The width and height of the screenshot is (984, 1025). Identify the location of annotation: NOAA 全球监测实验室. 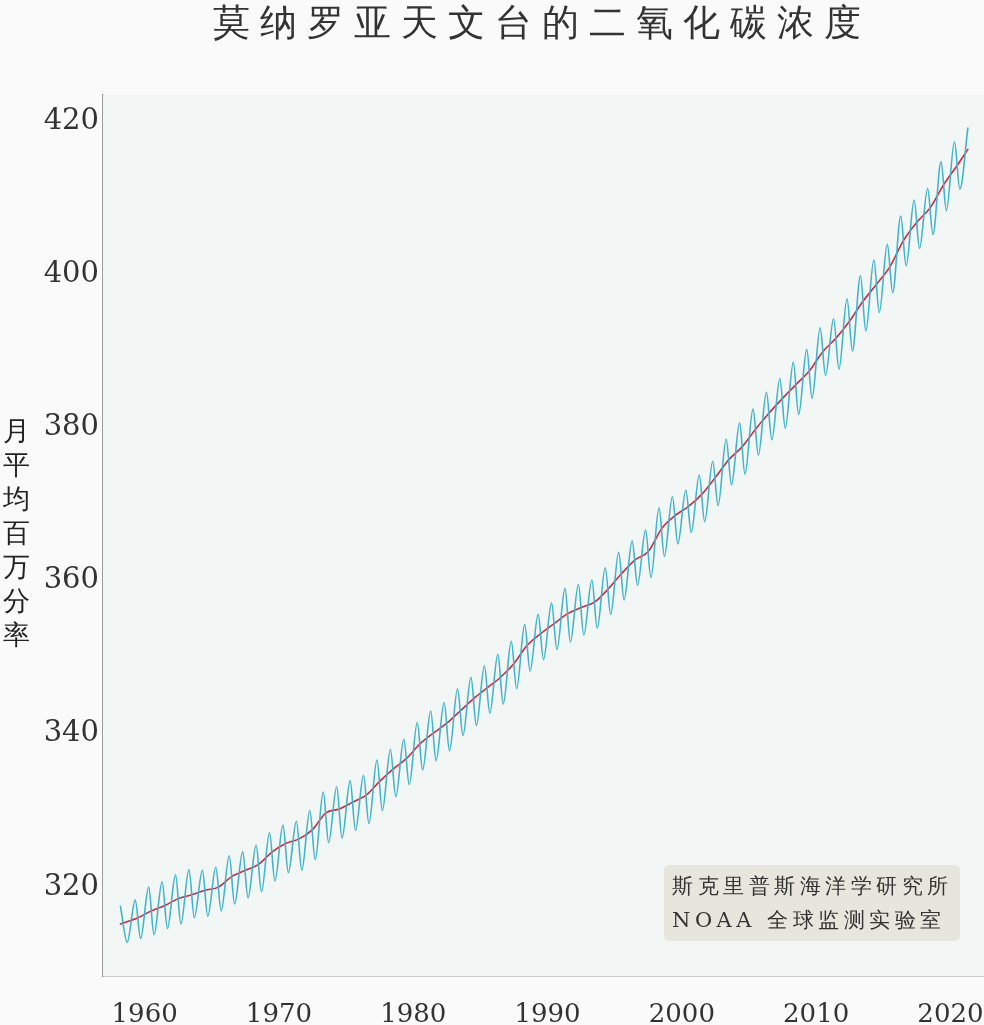
(809, 920).